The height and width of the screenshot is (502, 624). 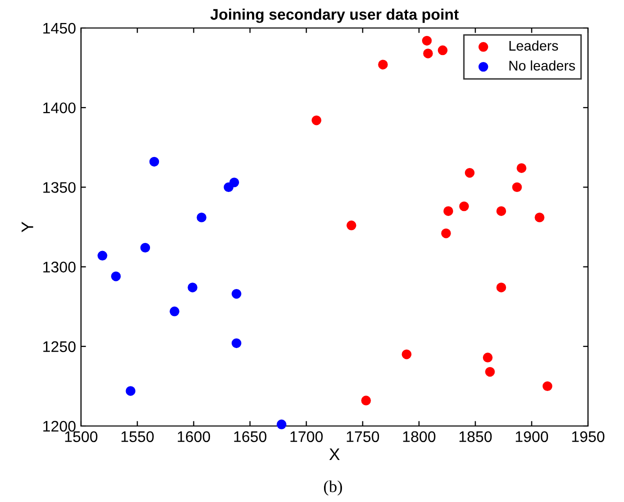 What do you see at coordinates (306, 436) in the screenshot?
I see `x-tick-label: 1700` at bounding box center [306, 436].